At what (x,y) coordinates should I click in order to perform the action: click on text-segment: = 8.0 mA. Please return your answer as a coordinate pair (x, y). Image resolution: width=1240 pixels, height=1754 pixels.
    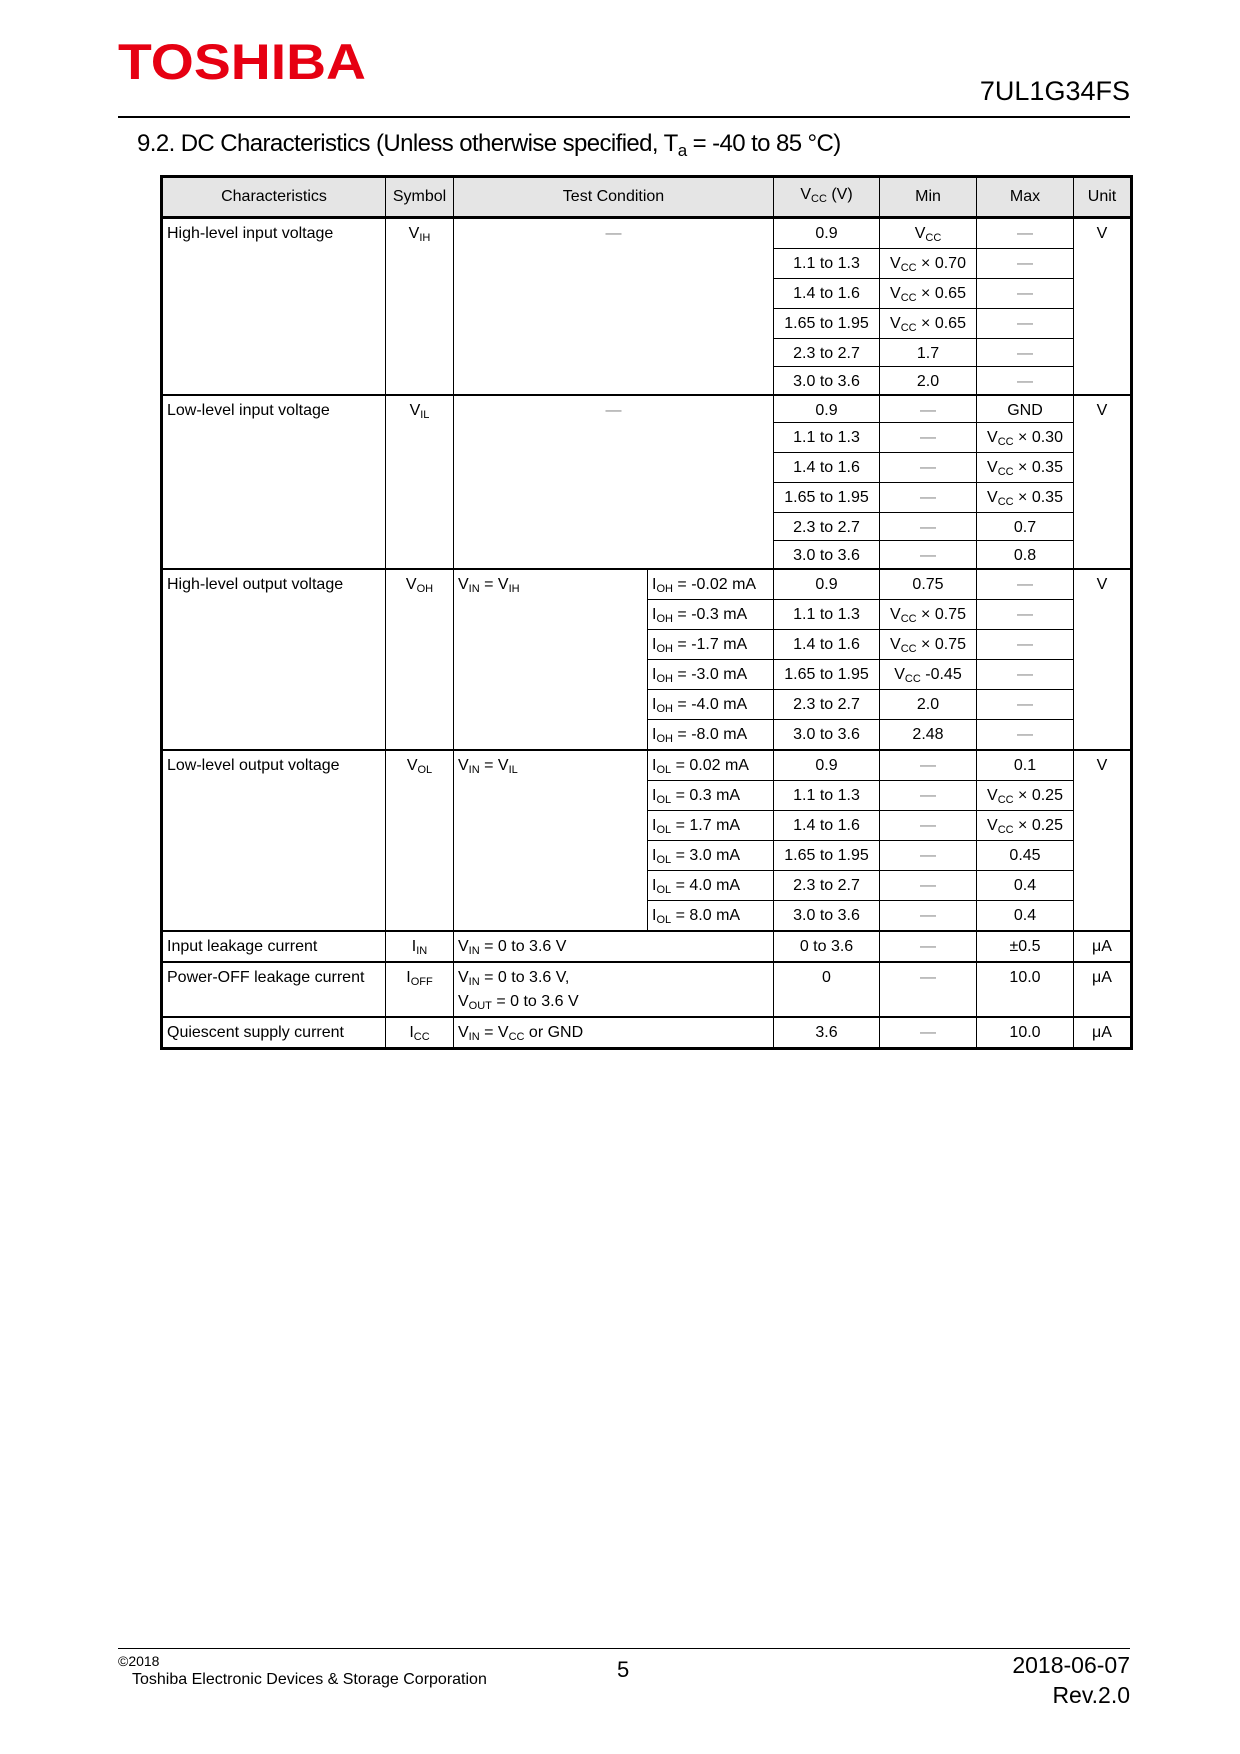
    Looking at the image, I should click on (706, 915).